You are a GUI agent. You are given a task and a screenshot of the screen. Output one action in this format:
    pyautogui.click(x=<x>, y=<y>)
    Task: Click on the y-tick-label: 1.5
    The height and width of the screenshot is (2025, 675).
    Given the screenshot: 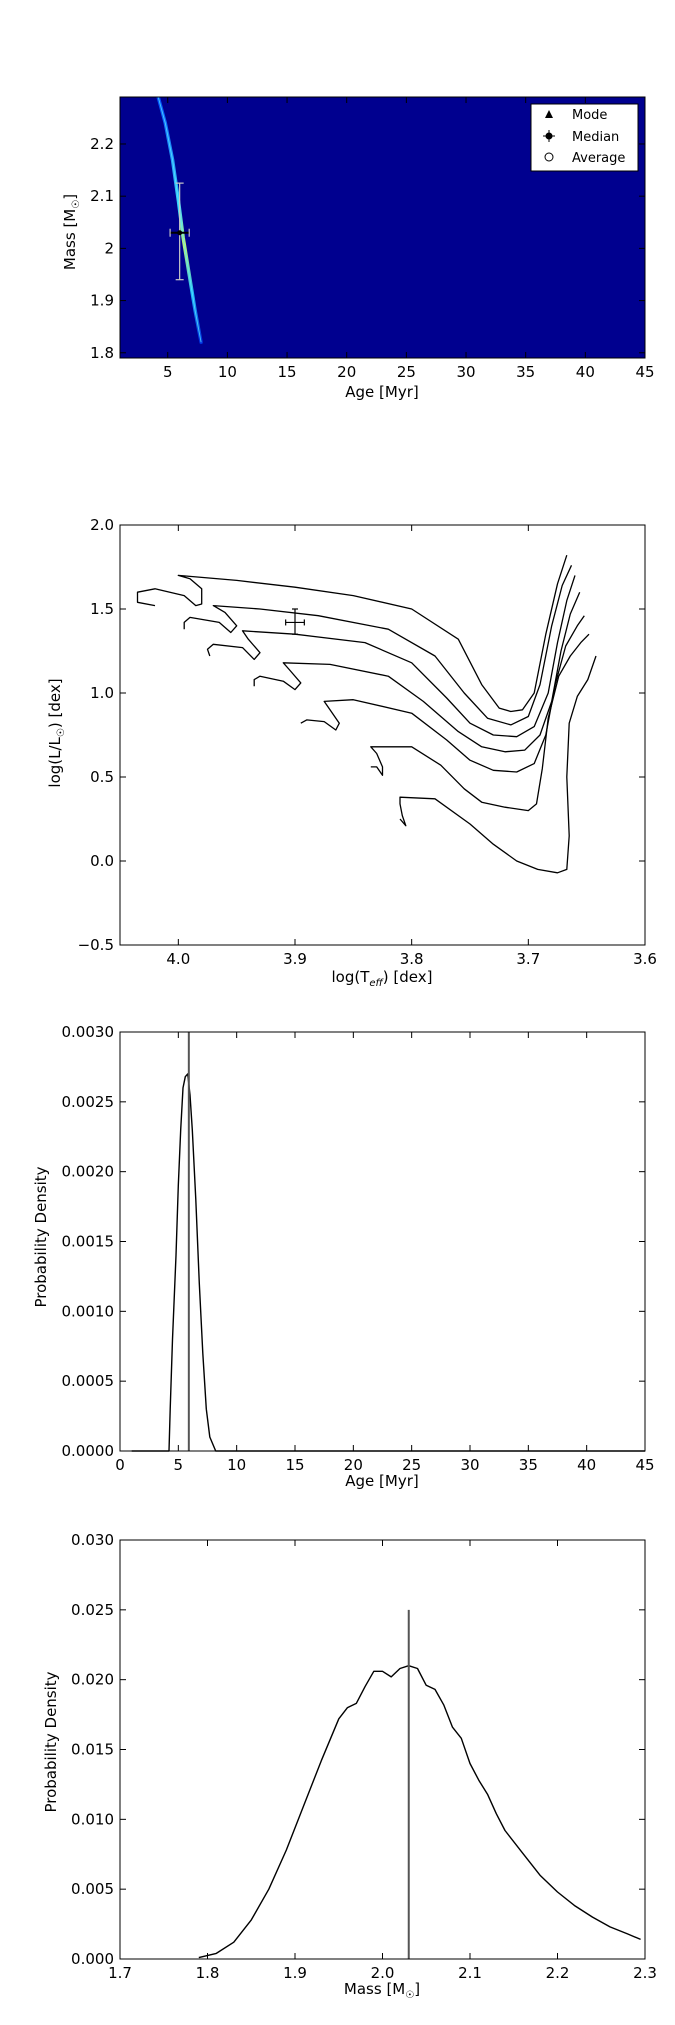 What is the action you would take?
    pyautogui.click(x=102, y=609)
    